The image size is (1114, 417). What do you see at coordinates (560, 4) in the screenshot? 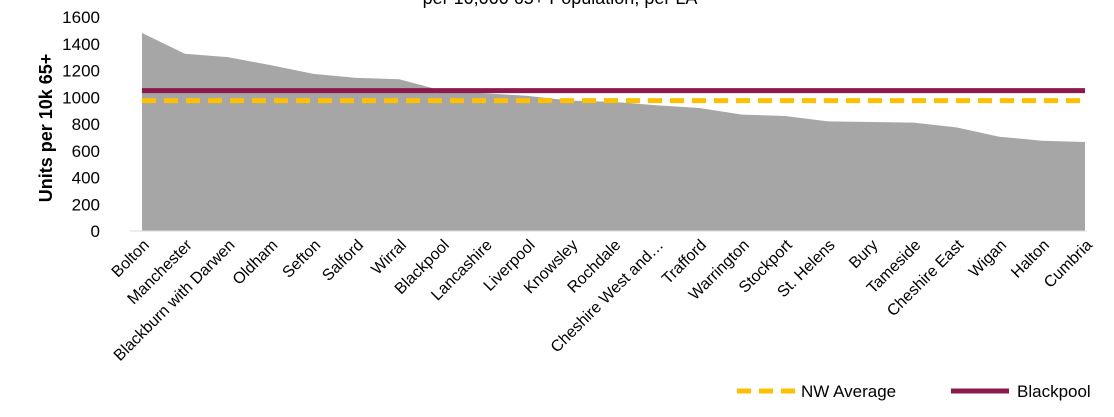
I see `chart-title: per 10,000 65+ Population, per LA` at bounding box center [560, 4].